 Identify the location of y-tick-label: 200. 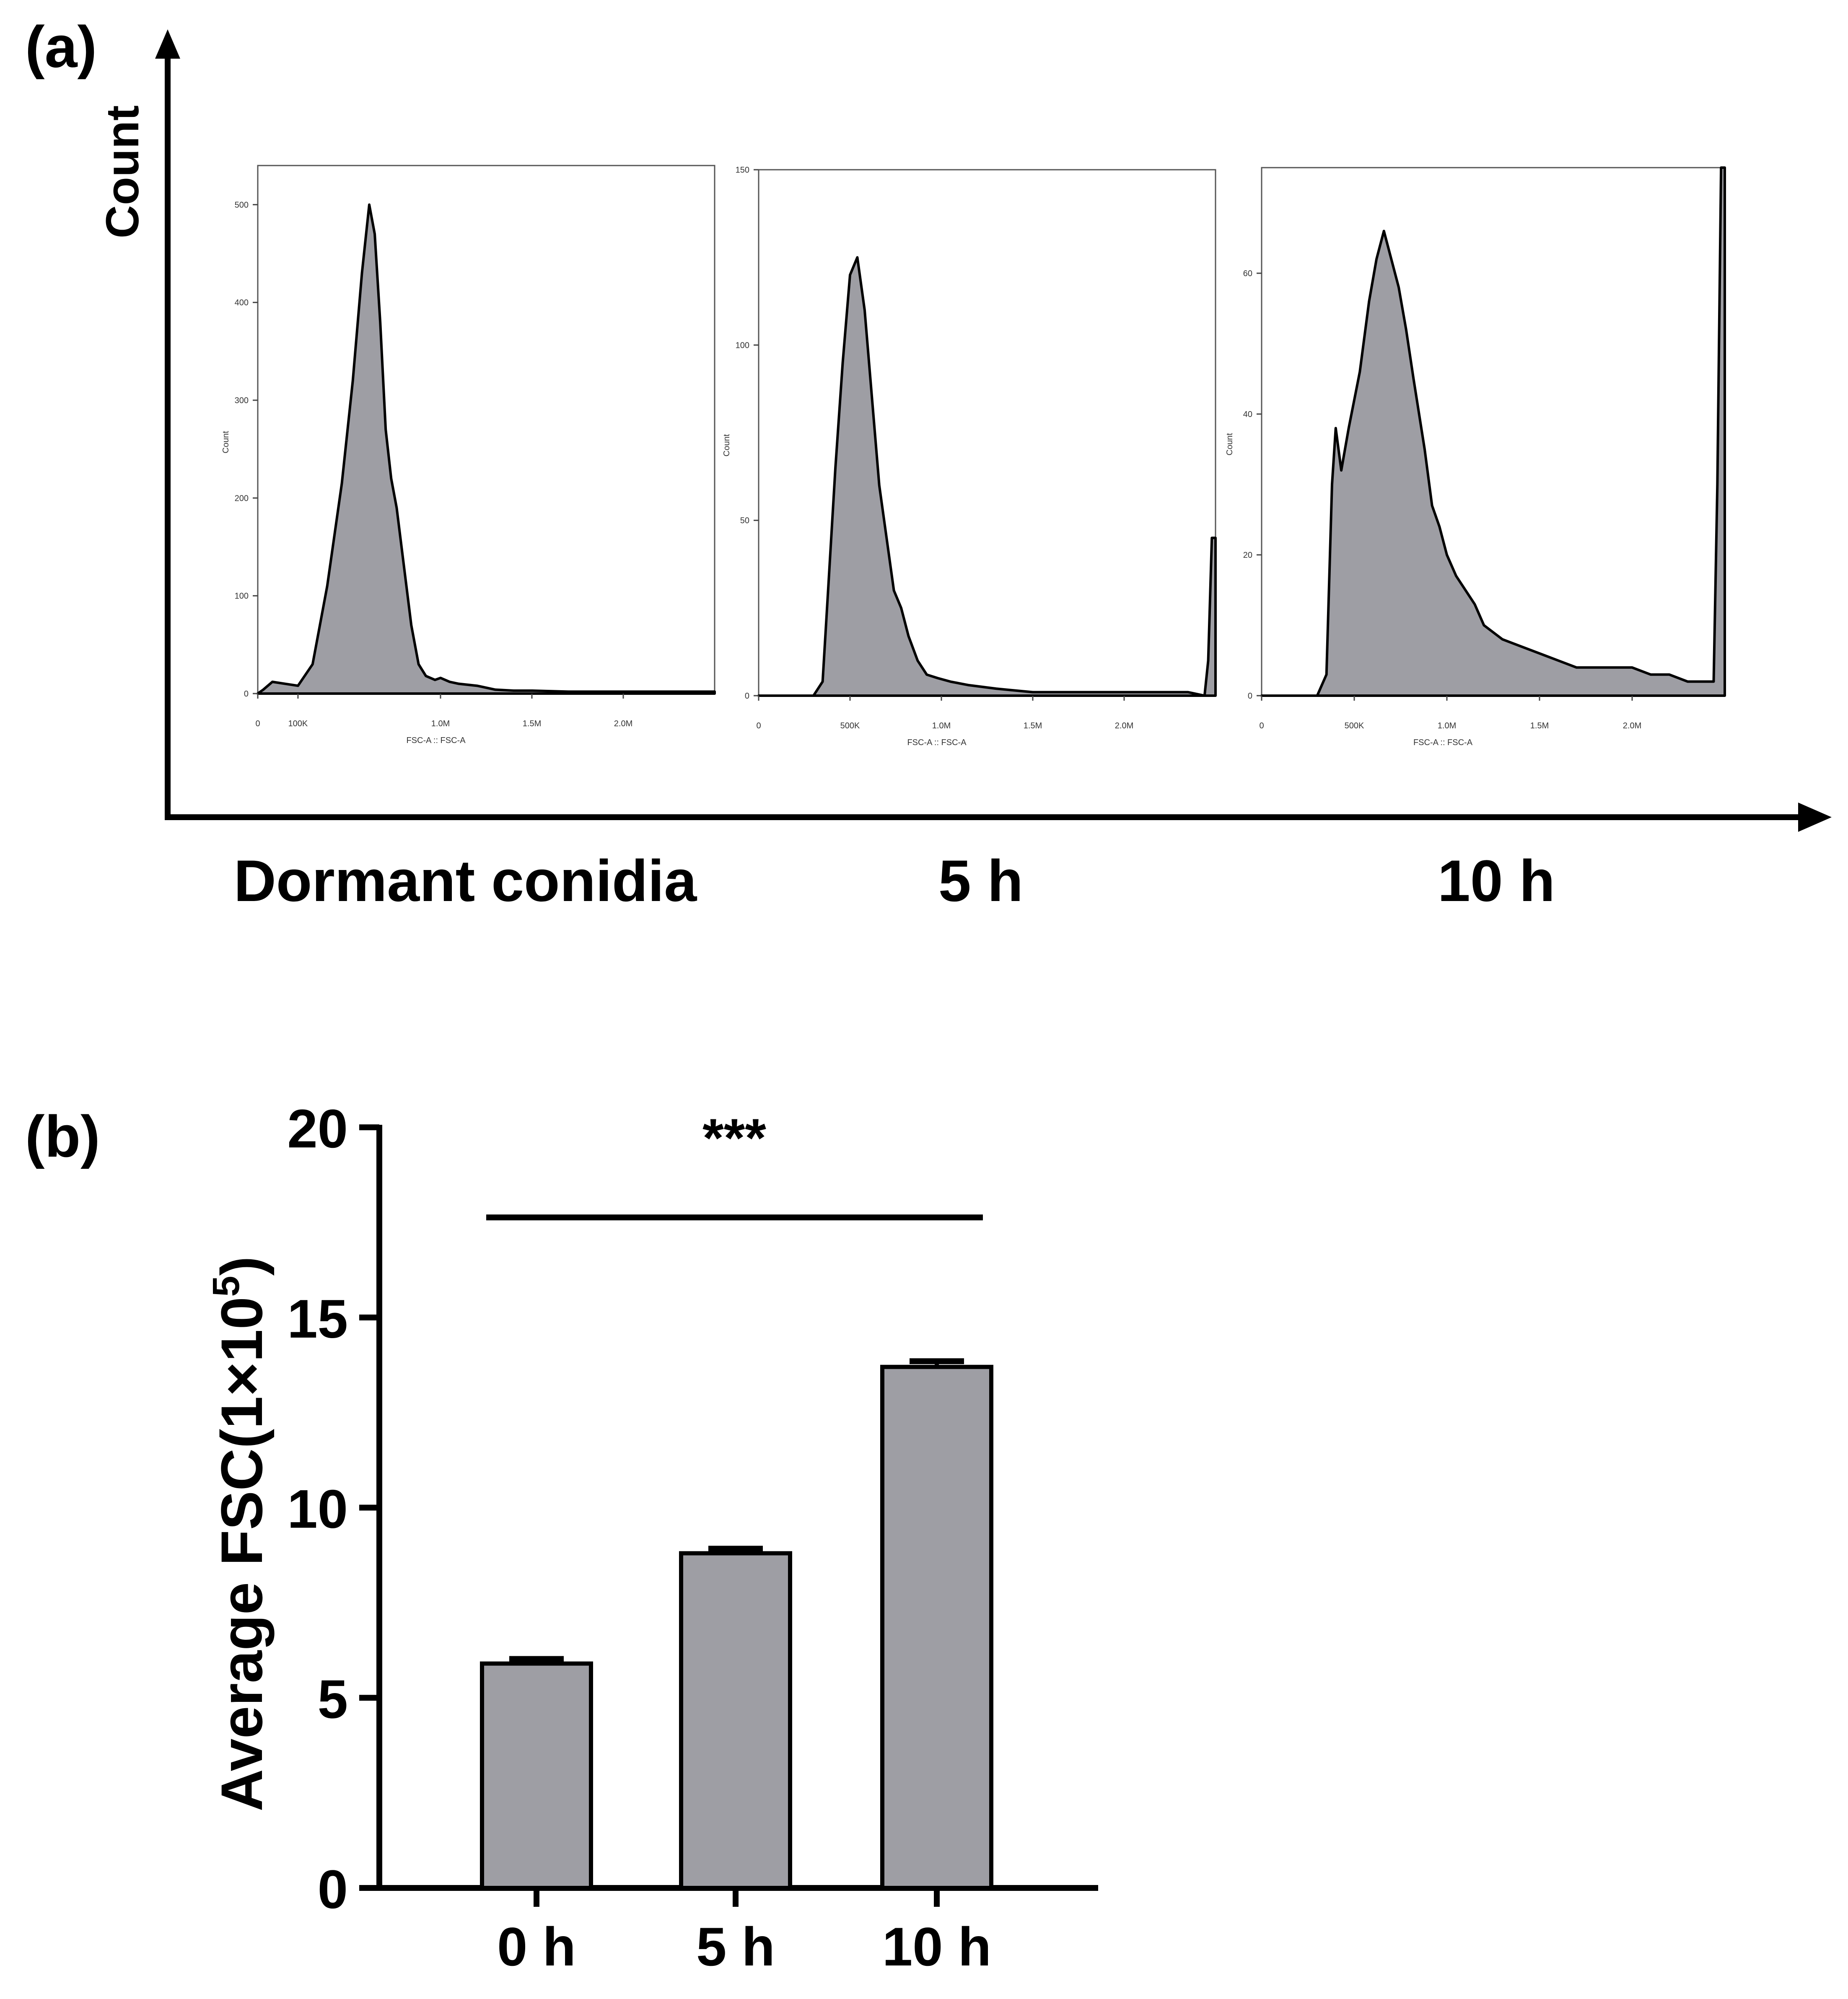
(242, 498).